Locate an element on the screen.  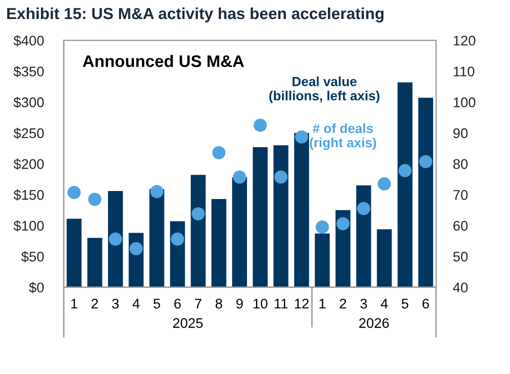
y-tick-label: $100 is located at coordinates (29, 226).